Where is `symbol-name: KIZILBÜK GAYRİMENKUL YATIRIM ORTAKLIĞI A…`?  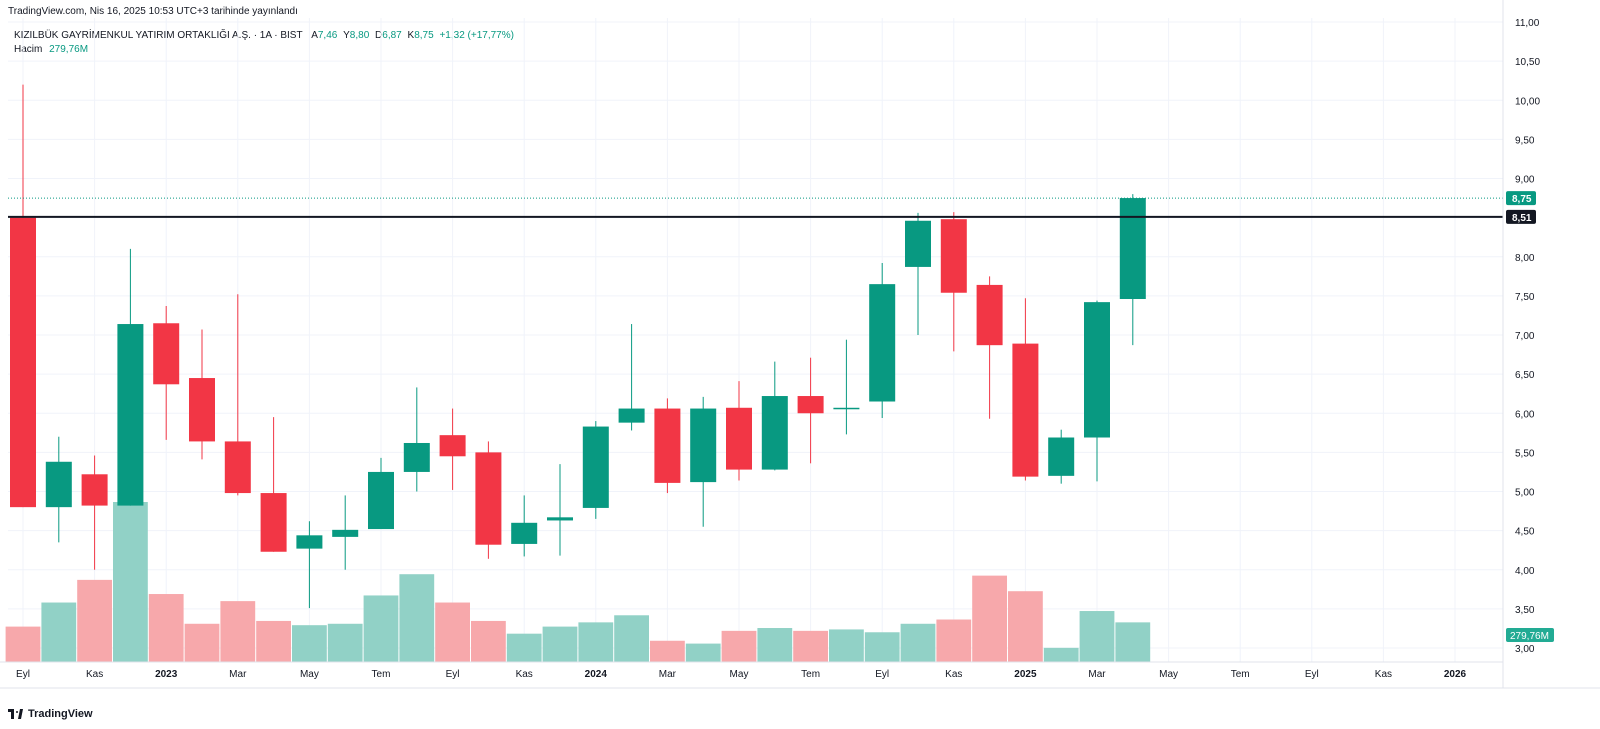
symbol-name: KIZILBÜK GAYRİMENKUL YATIRIM ORTAKLIĞI A… is located at coordinates (158, 35).